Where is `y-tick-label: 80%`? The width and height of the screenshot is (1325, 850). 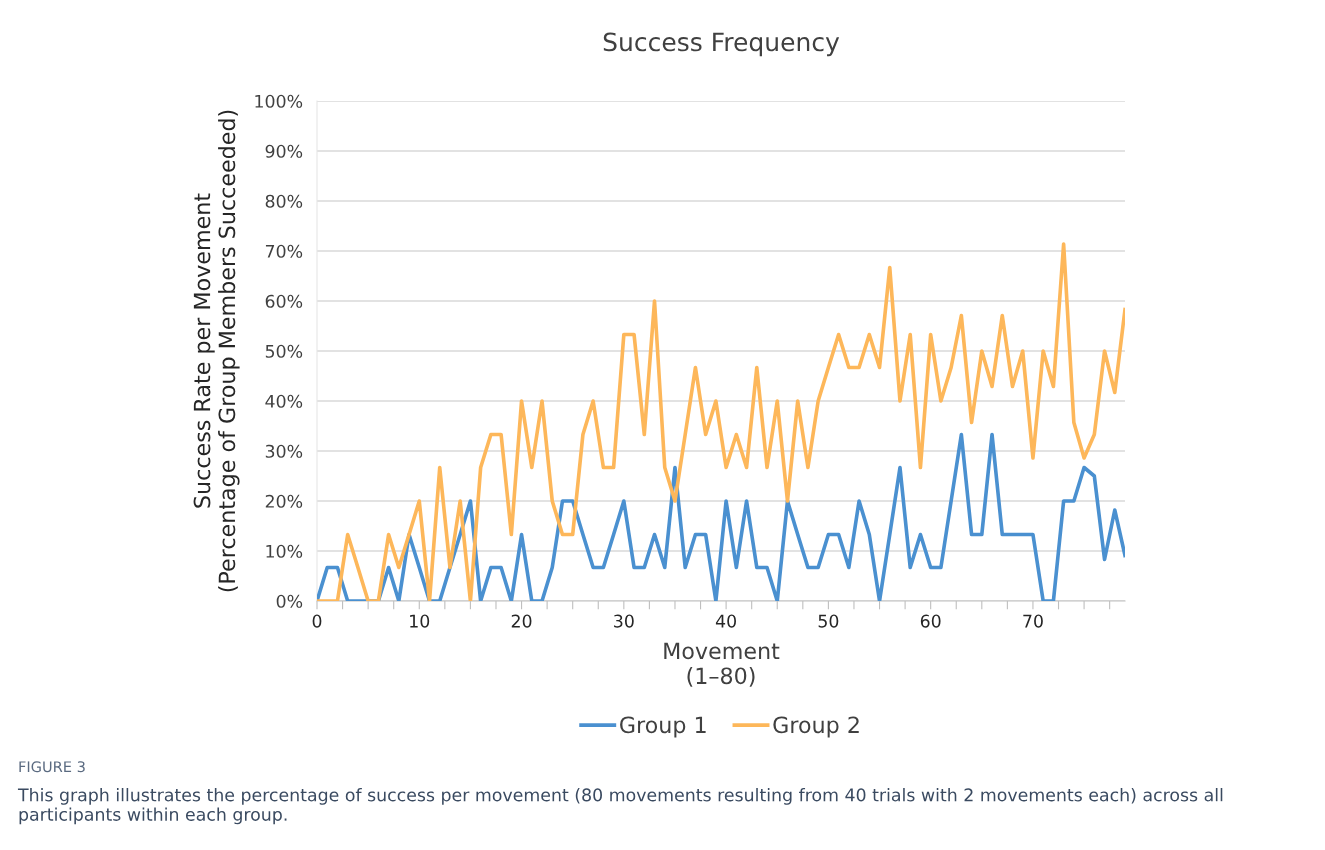
y-tick-label: 80% is located at coordinates (284, 201).